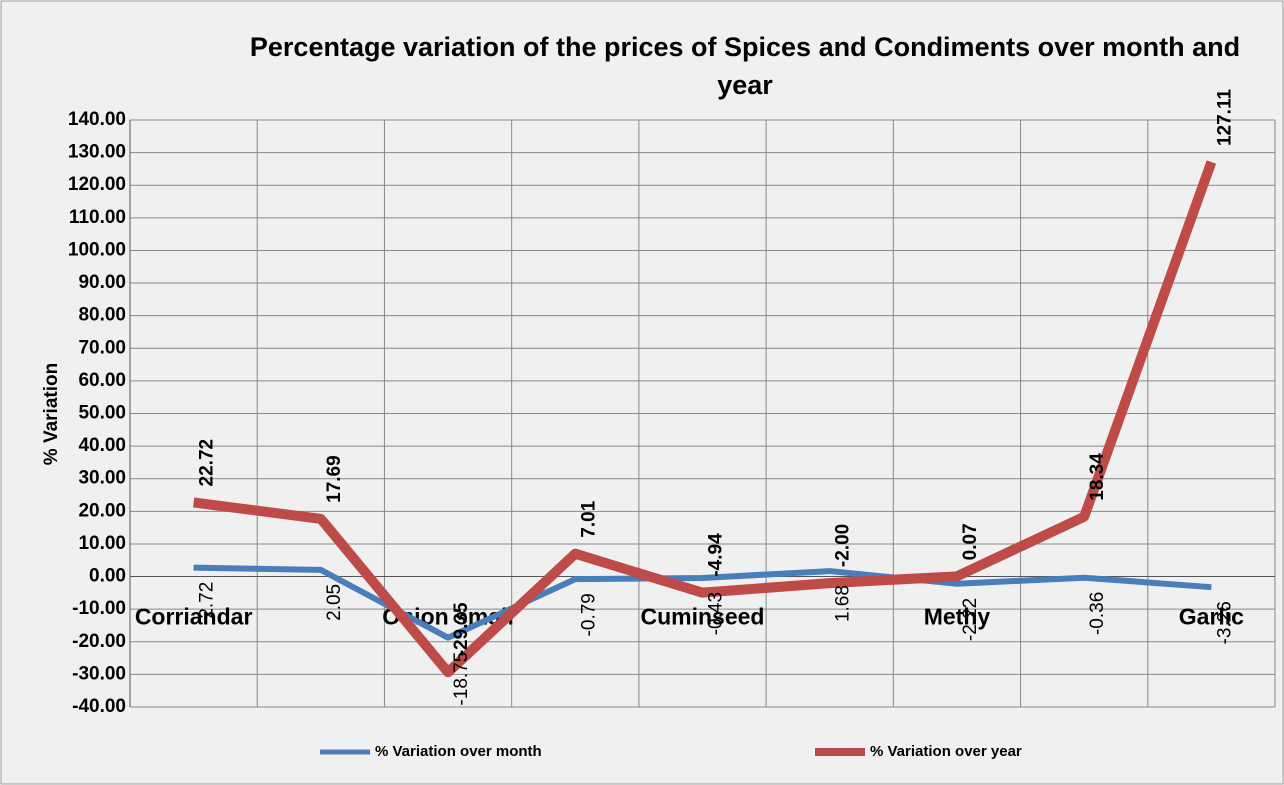 The image size is (1284, 785). I want to click on y-tick-label: 60.00, so click(102, 380).